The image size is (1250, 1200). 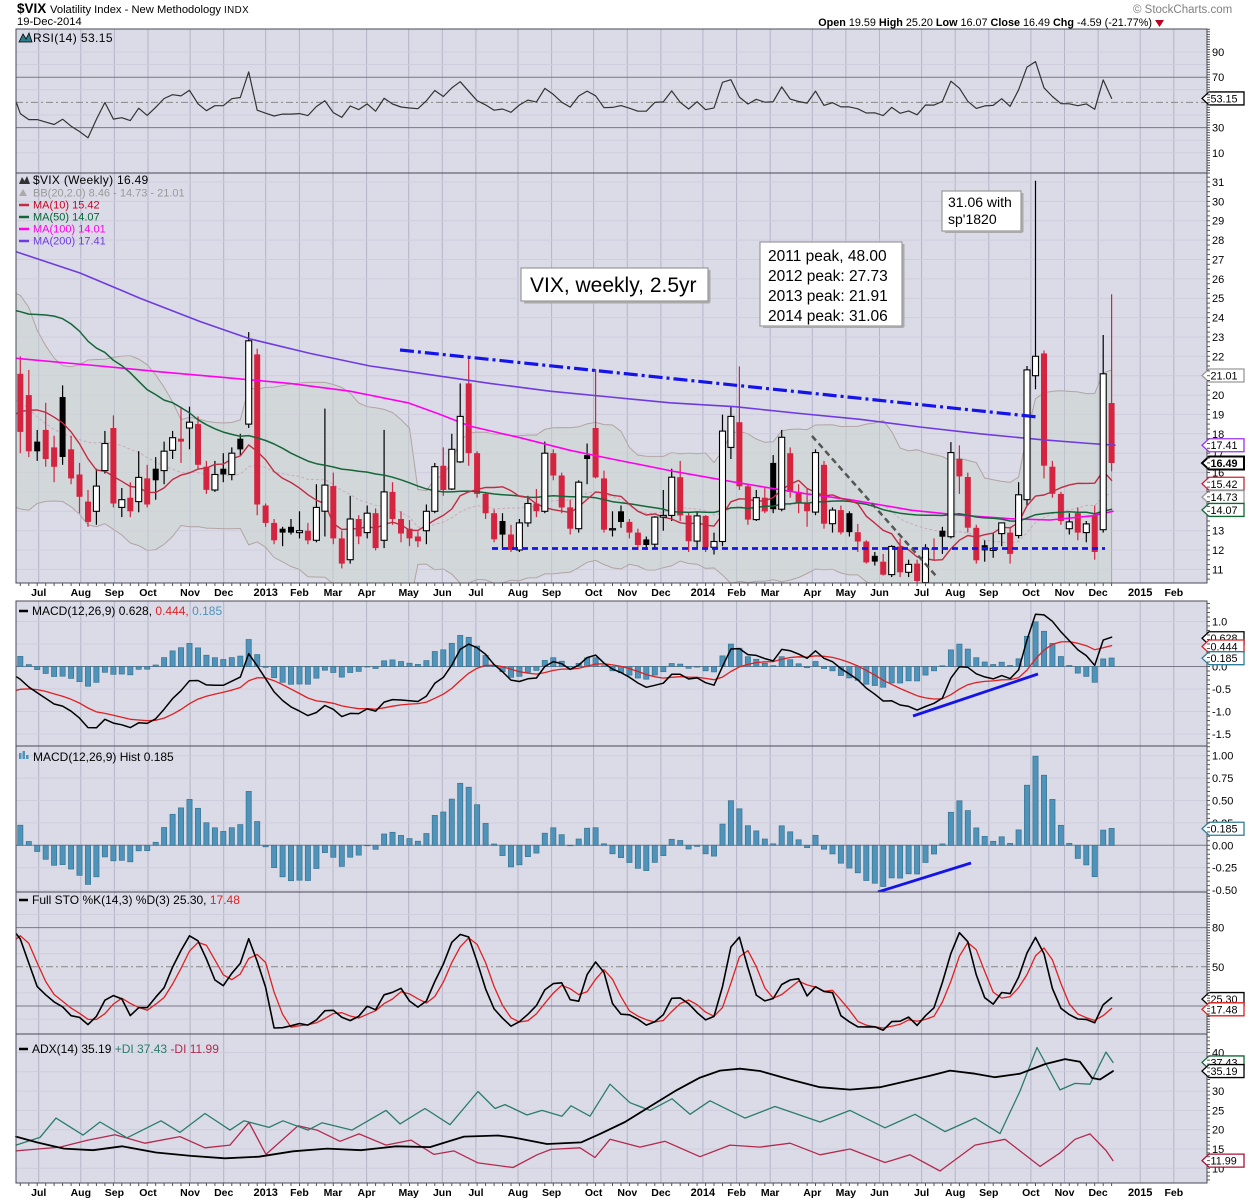 What do you see at coordinates (1221, 735) in the screenshot?
I see `svg-text: -1.5` at bounding box center [1221, 735].